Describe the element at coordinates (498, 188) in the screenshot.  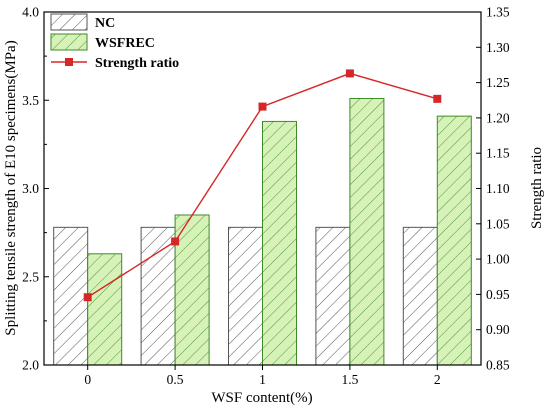
I see `y2-tick-label: 1.10` at that location.